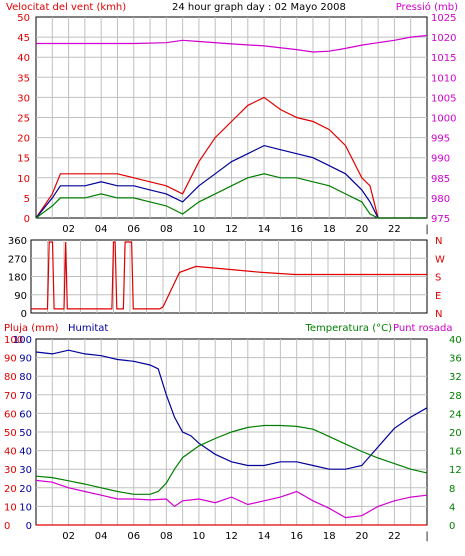  I want to click on wind-y-tick-label: 40, so click(23, 58).